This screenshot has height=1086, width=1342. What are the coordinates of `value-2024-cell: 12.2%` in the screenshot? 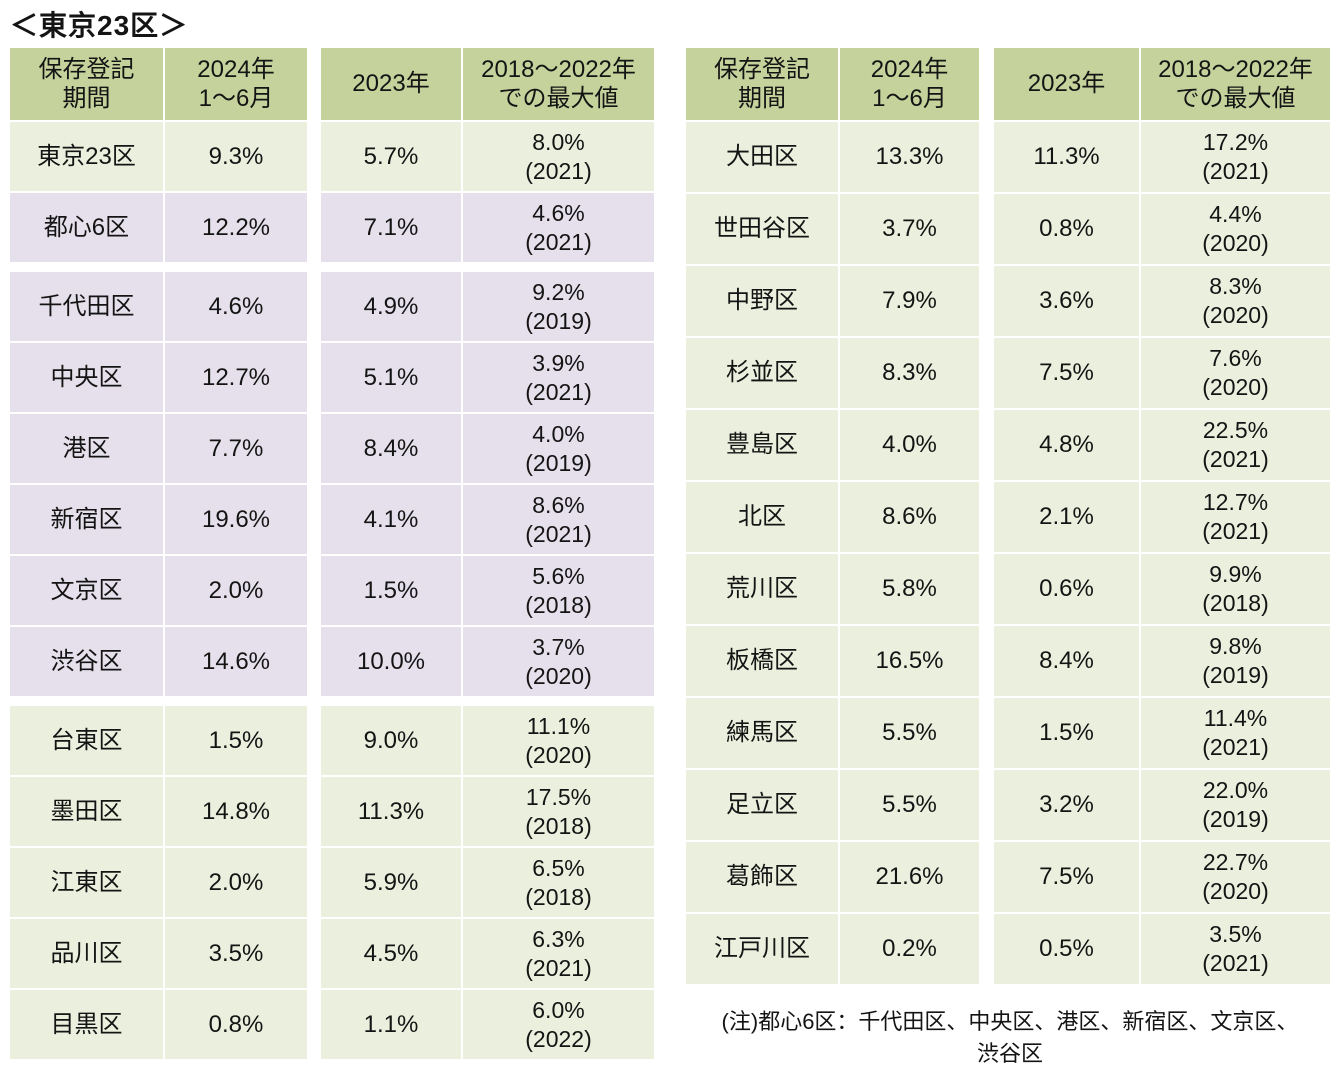 It's located at (236, 227).